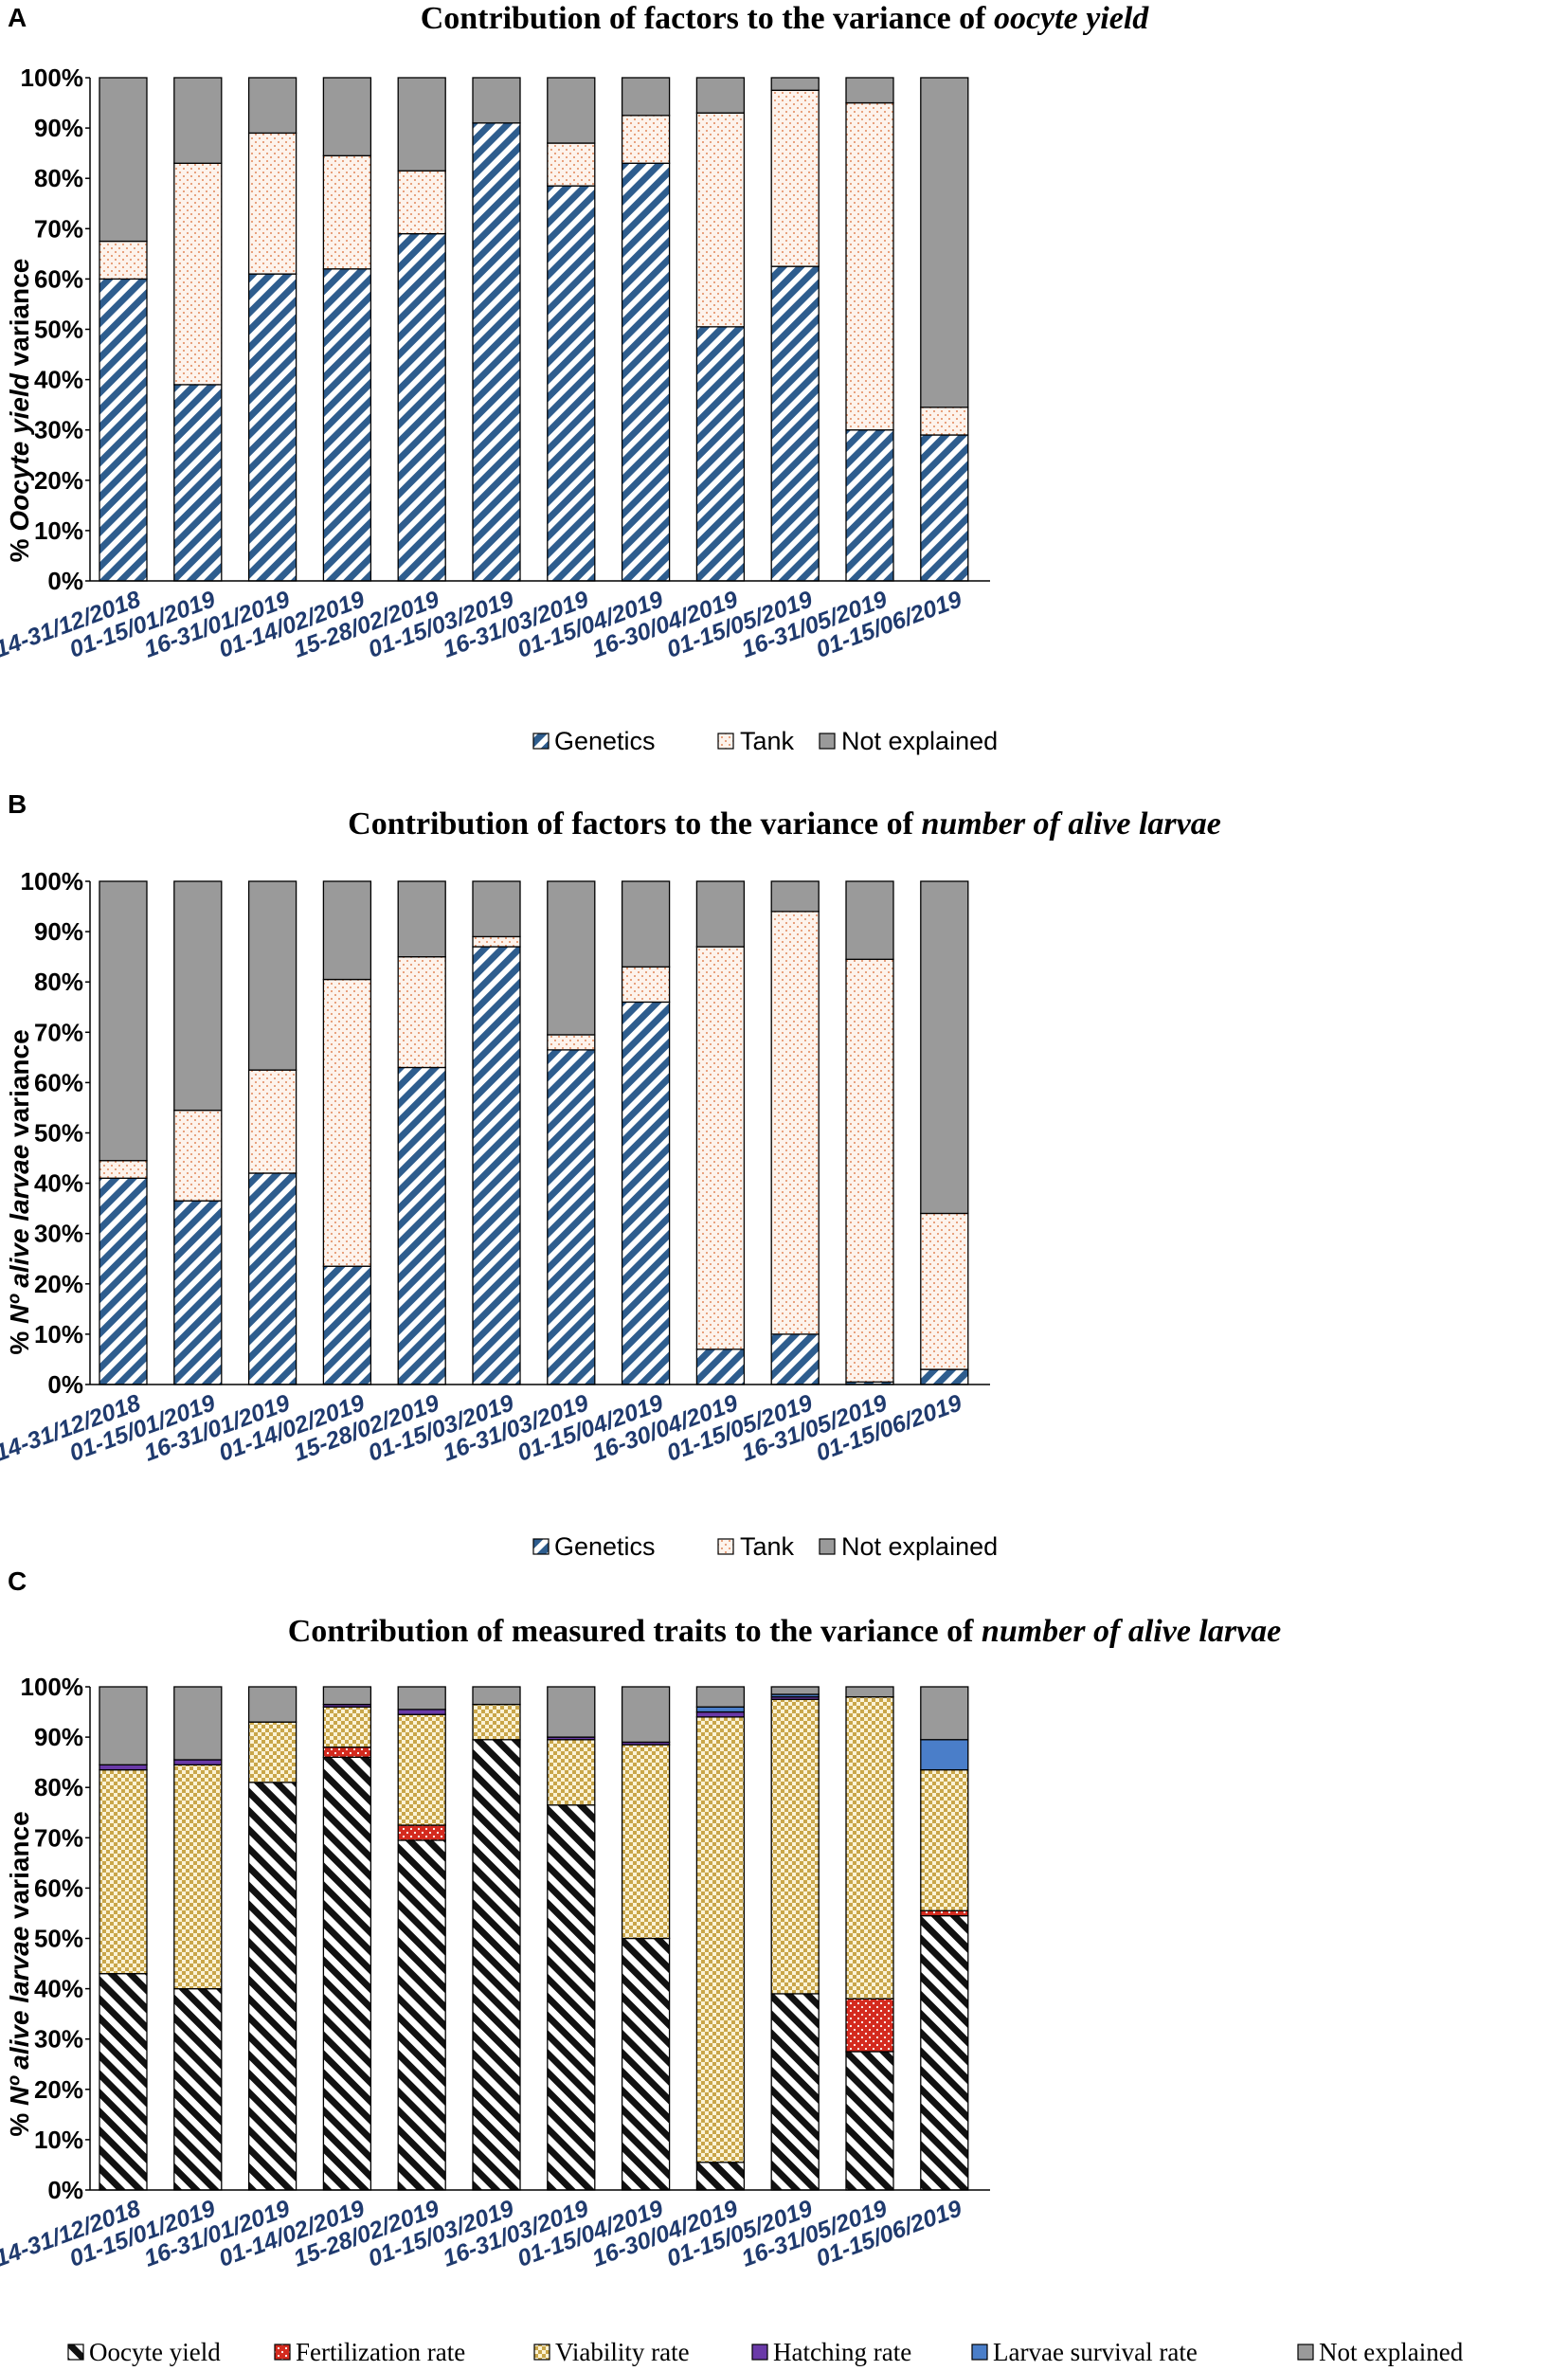  What do you see at coordinates (1131, 1632) in the screenshot?
I see `chart-c-title-italic: number of alive larvae` at bounding box center [1131, 1632].